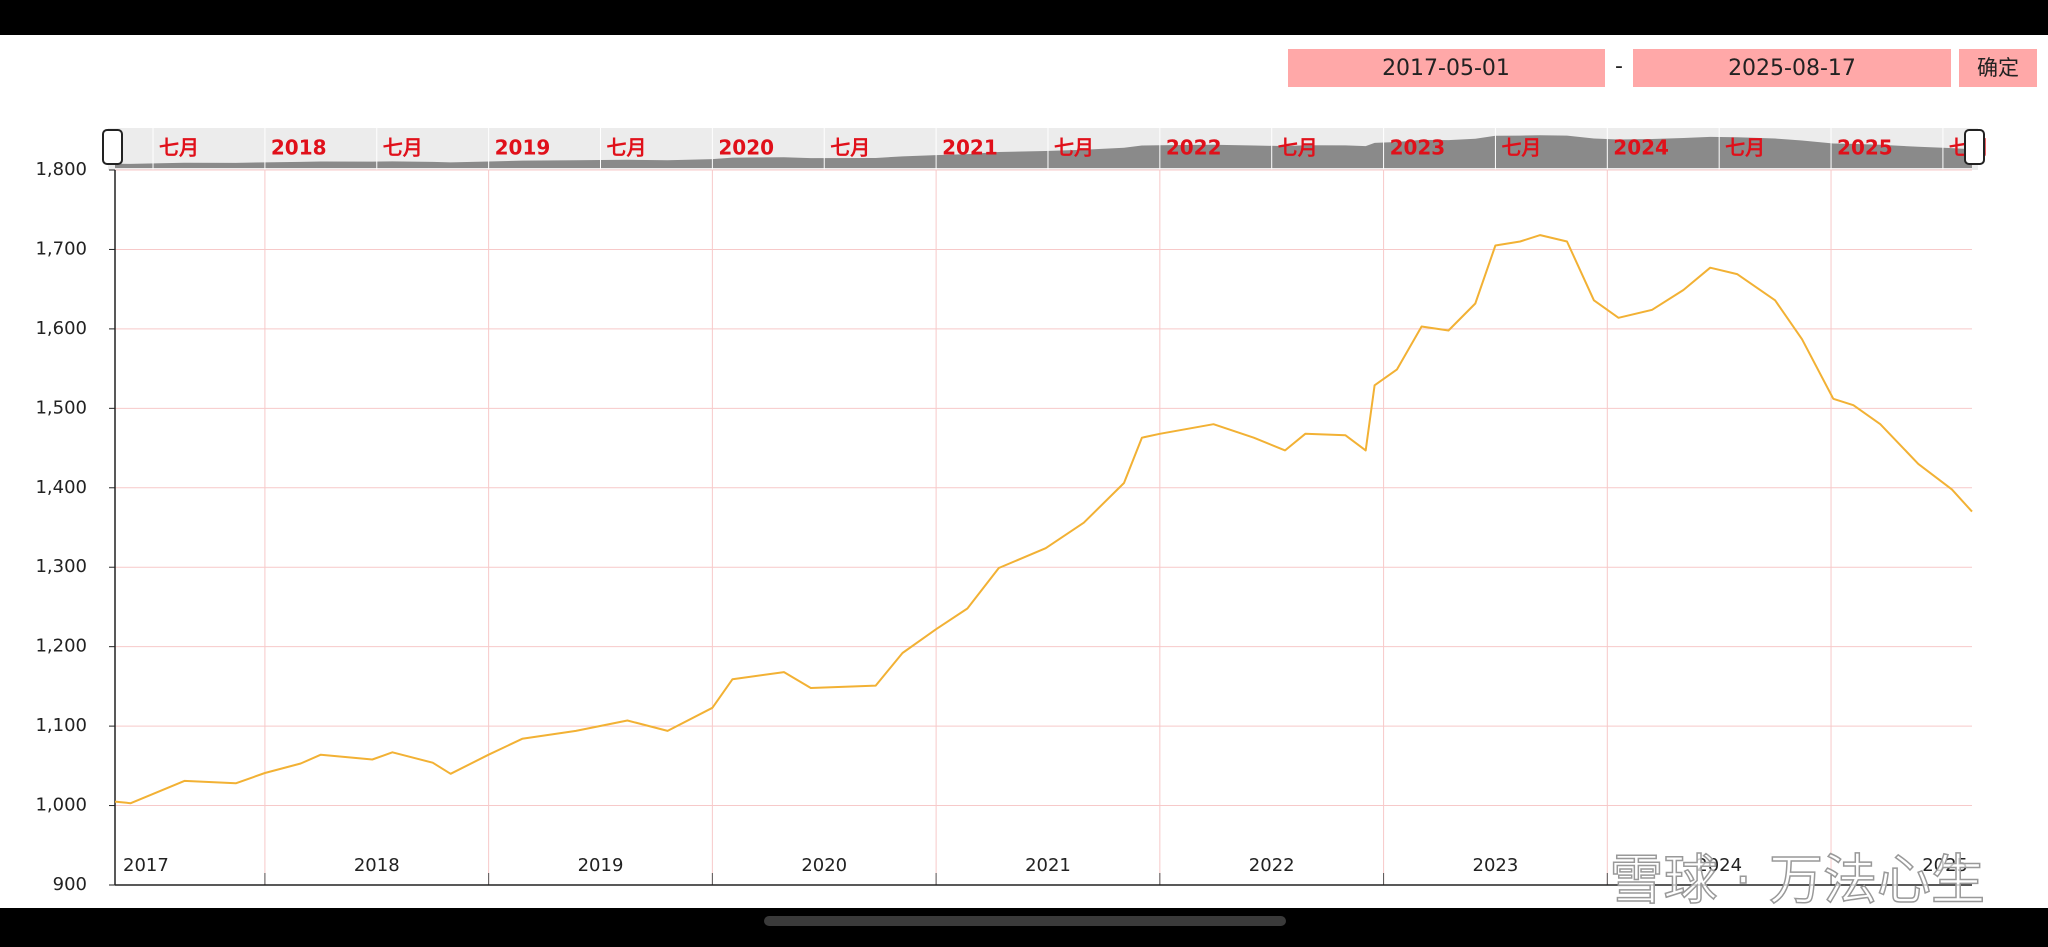 The width and height of the screenshot is (2048, 947). I want to click on date-to: 2025-08-17, so click(1792, 68).